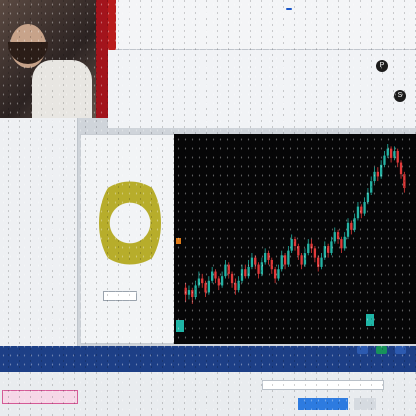 This screenshot has width=416, height=416. I want to click on header-tag, so click(289, 9).